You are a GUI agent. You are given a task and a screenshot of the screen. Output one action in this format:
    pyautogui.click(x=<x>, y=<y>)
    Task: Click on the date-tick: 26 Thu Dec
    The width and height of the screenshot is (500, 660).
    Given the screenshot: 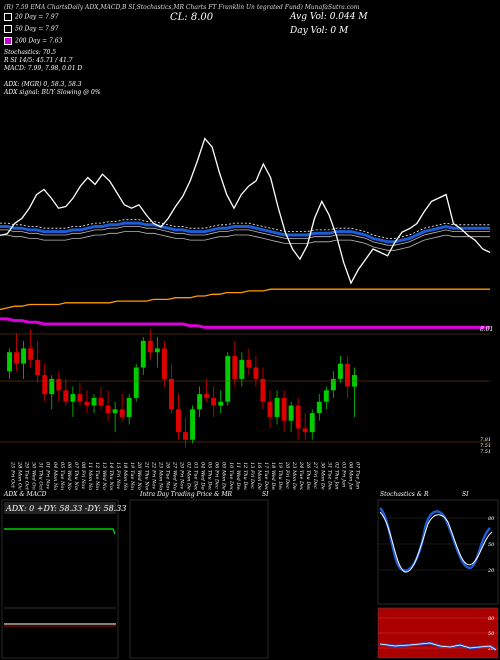 What is the action you would take?
    pyautogui.click(x=308, y=475)
    